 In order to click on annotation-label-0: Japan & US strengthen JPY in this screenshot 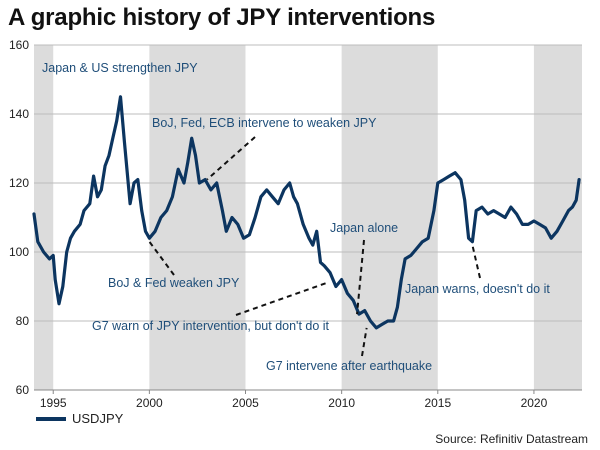, I will do `click(120, 68)`.